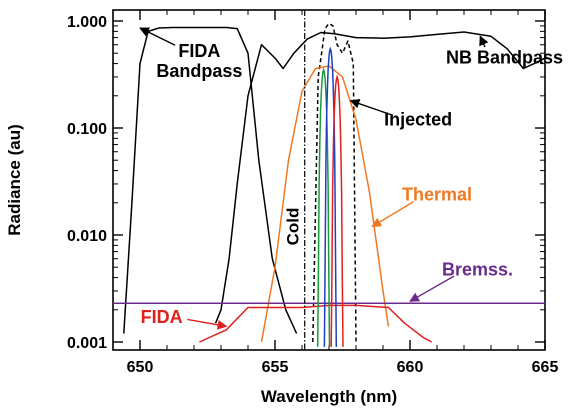 The image size is (570, 415). I want to click on cold-line-label: Cold, so click(293, 227).